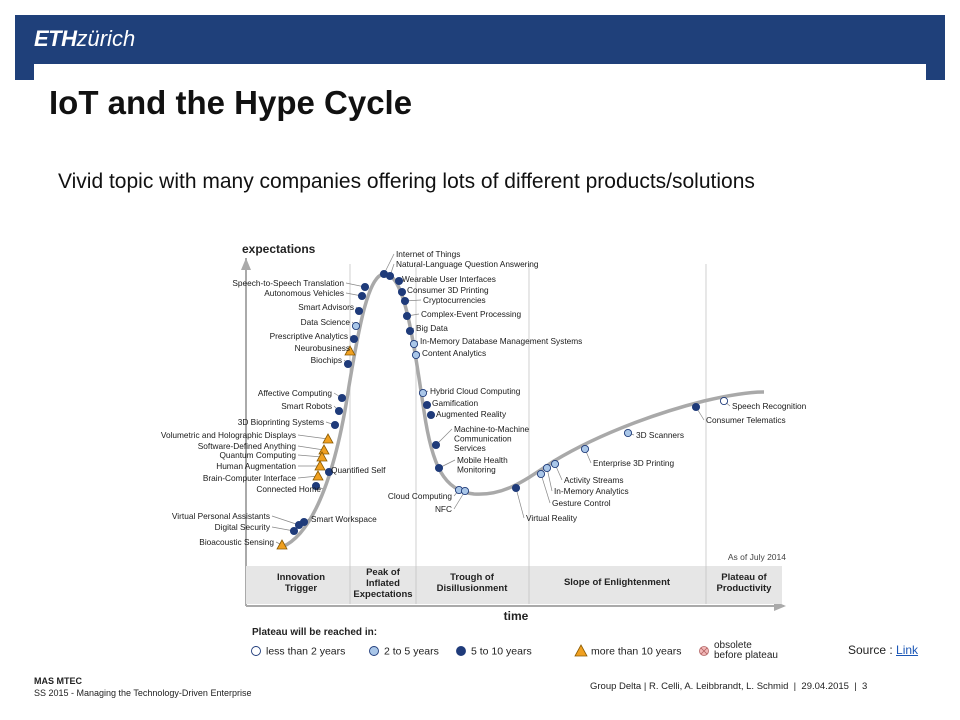  What do you see at coordinates (365, 287) in the screenshot?
I see `marker-speech-to-speech-translation` at bounding box center [365, 287].